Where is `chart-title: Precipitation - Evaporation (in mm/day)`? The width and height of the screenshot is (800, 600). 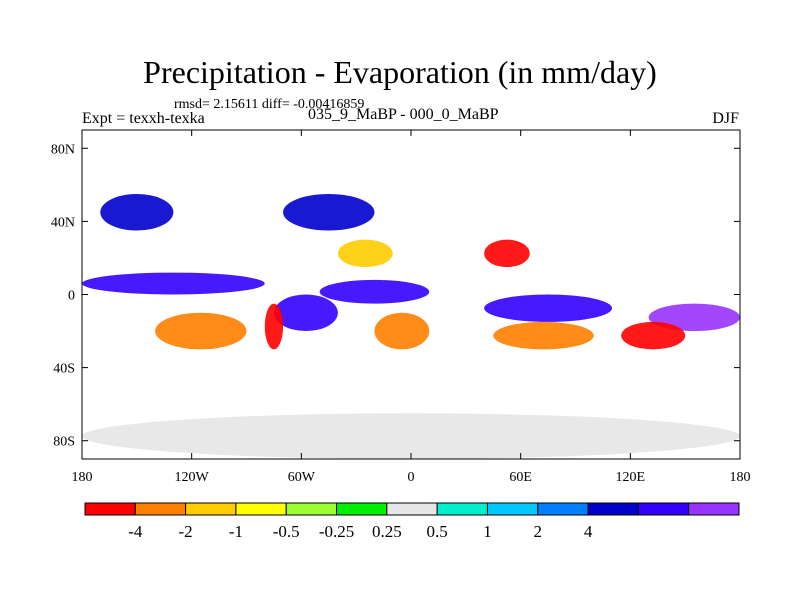 chart-title: Precipitation - Evaporation (in mm/day) is located at coordinates (400, 72).